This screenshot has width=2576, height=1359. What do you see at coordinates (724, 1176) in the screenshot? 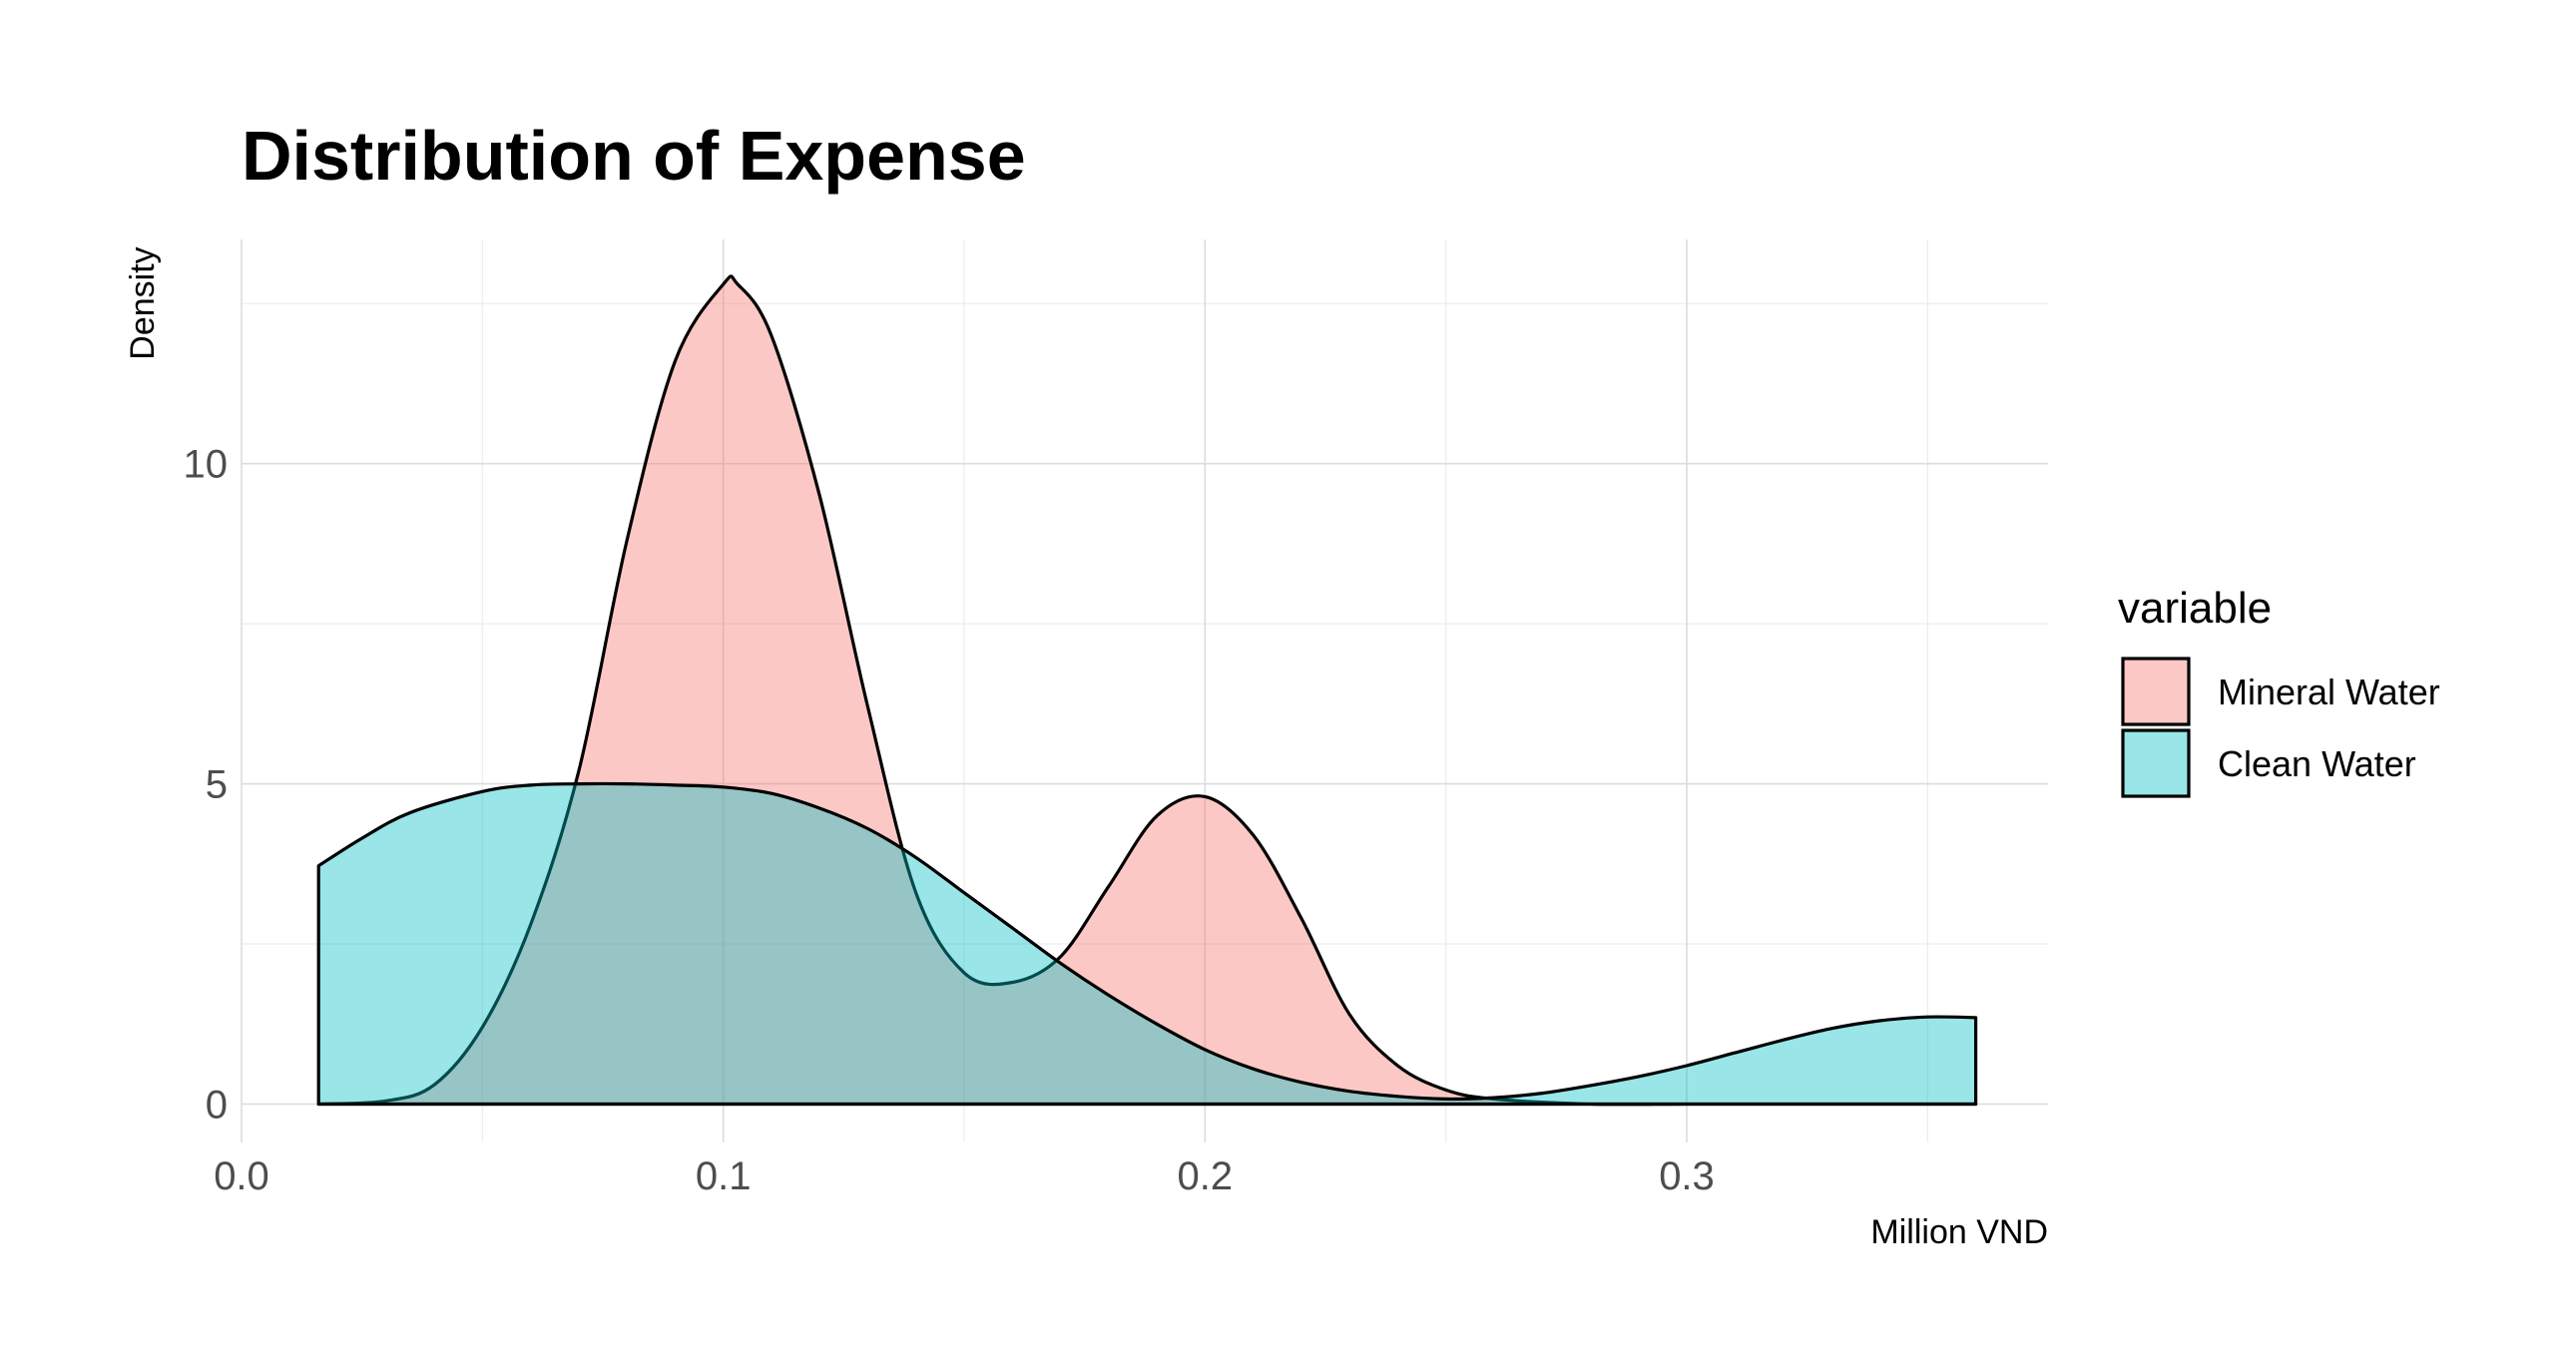
I see `x-tick-label: 0.1` at bounding box center [724, 1176].